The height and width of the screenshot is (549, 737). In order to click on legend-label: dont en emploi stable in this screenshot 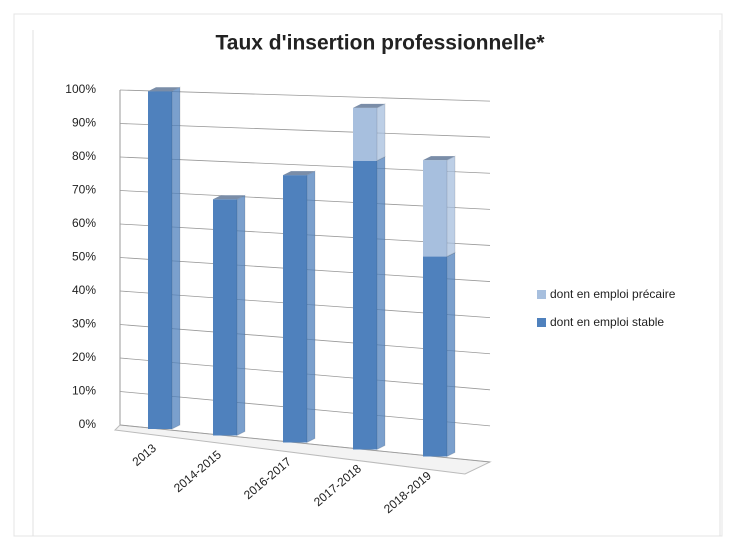, I will do `click(607, 322)`.